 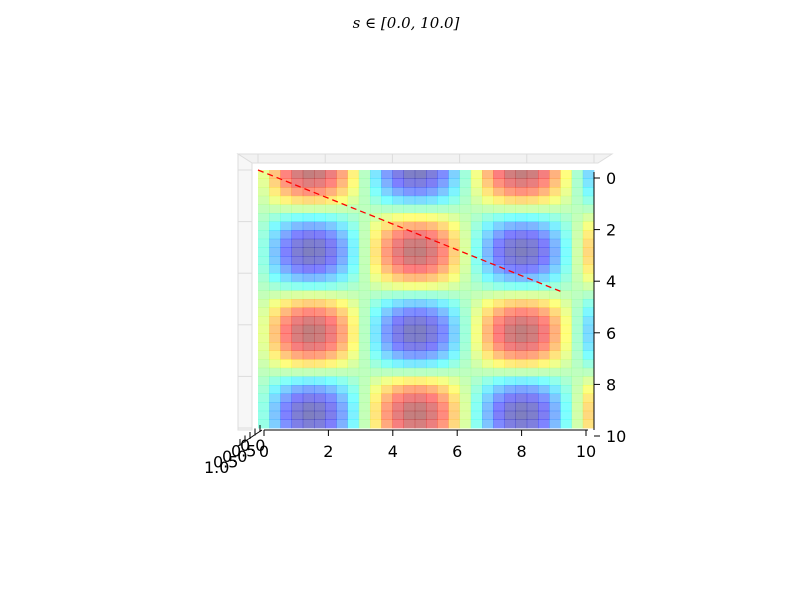 I want to click on x-axis: 0 2 4 6 8 10, so click(x=427, y=445).